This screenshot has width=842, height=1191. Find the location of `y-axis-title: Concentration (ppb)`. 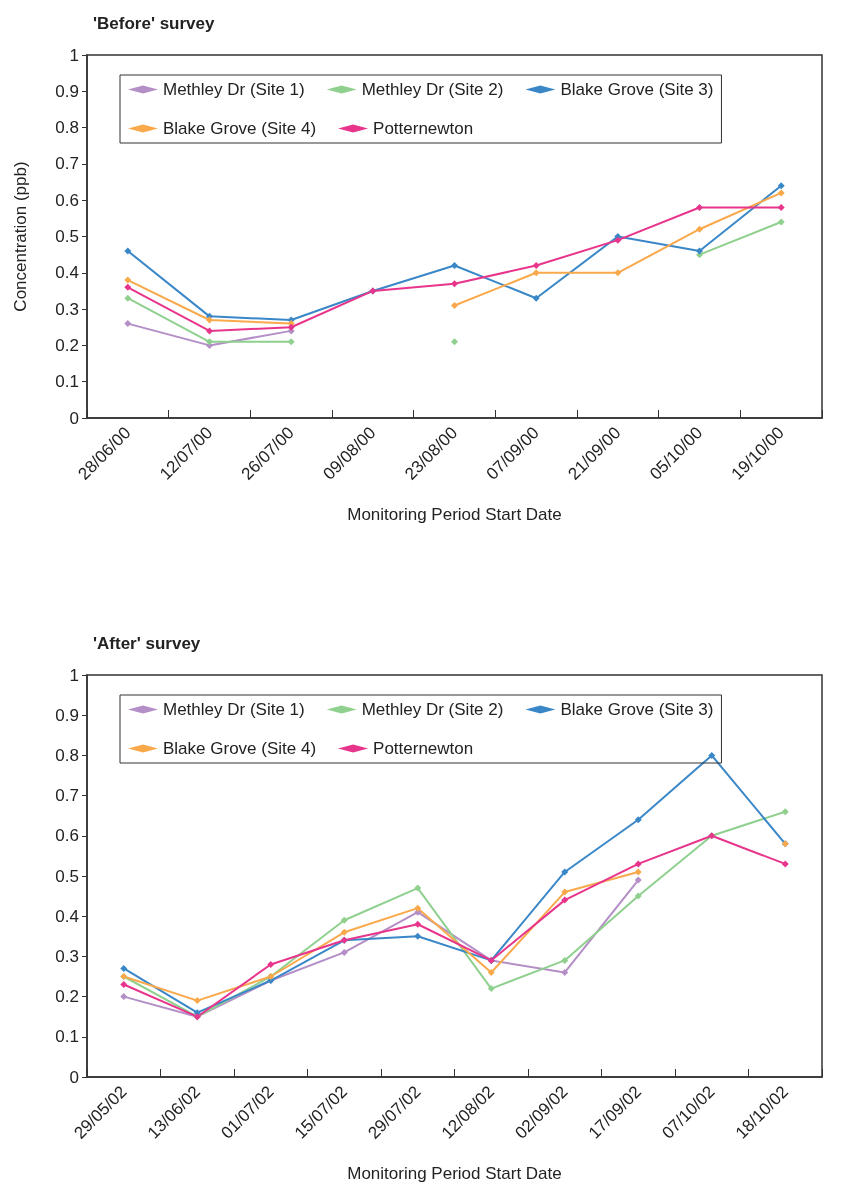

y-axis-title: Concentration (ppb) is located at coordinates (20, 236).